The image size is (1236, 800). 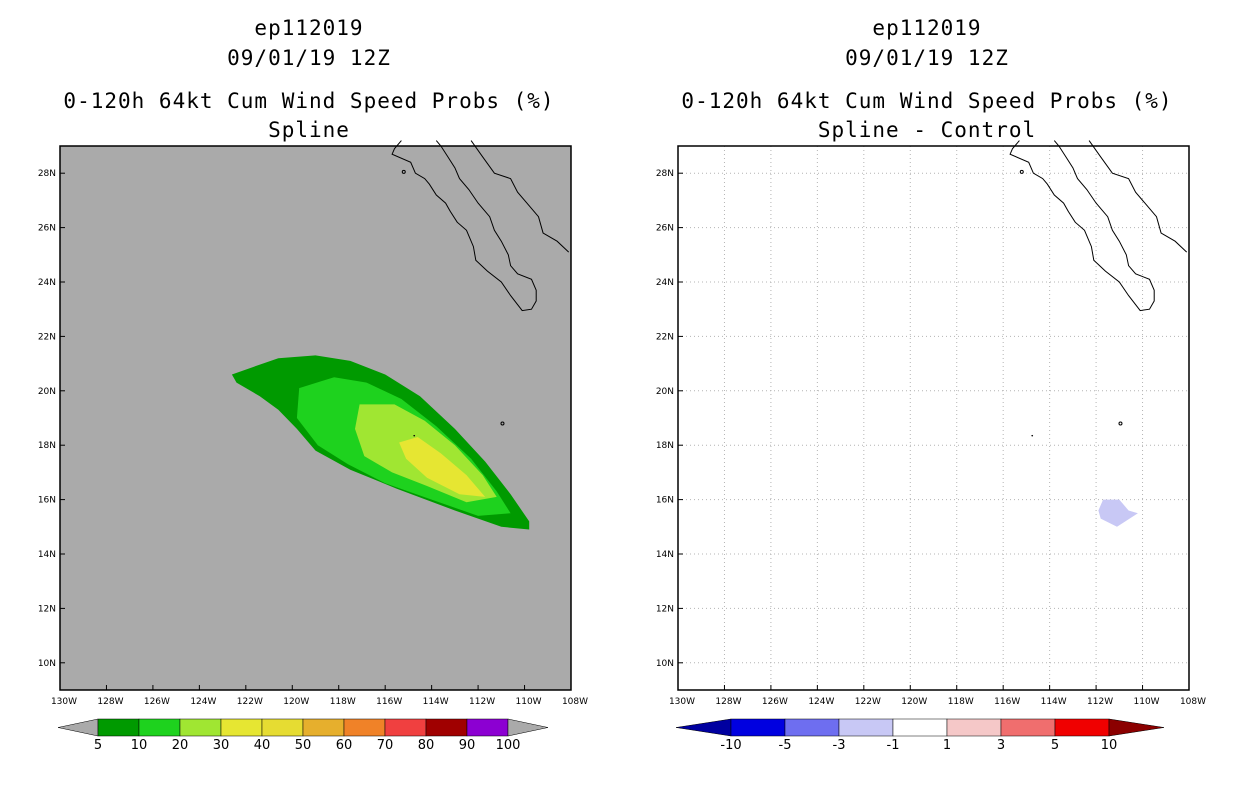 What do you see at coordinates (309, 28) in the screenshot?
I see `storm-id-title: ep112019` at bounding box center [309, 28].